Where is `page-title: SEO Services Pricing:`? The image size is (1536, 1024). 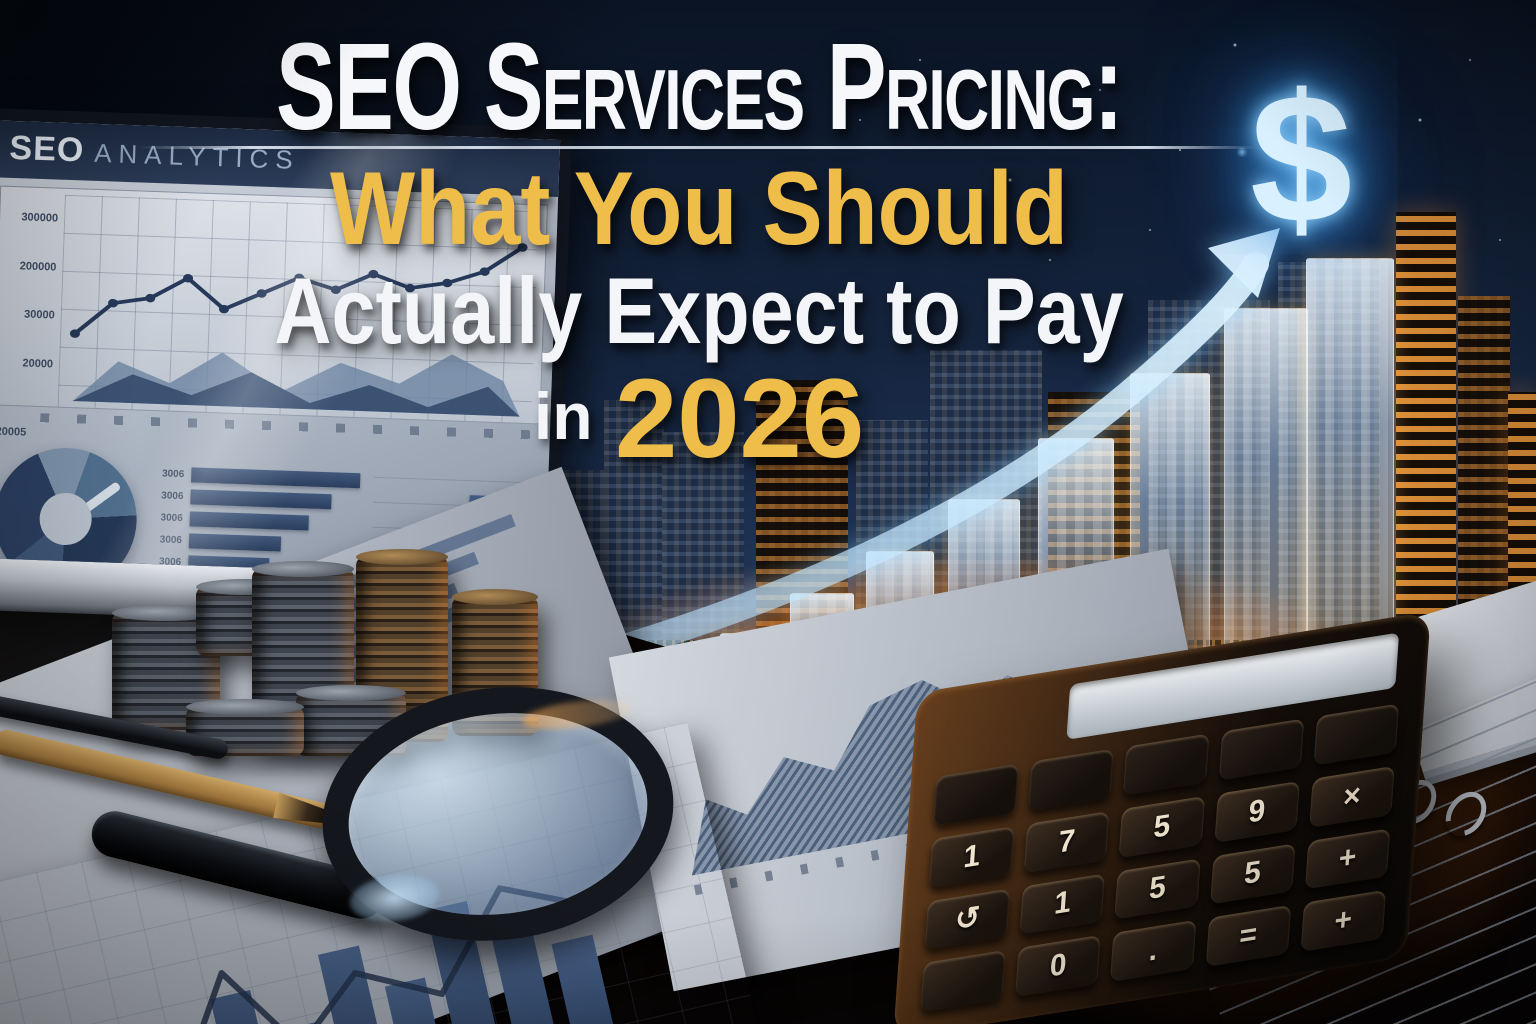
page-title: SEO Services Pricing: is located at coordinates (700, 86).